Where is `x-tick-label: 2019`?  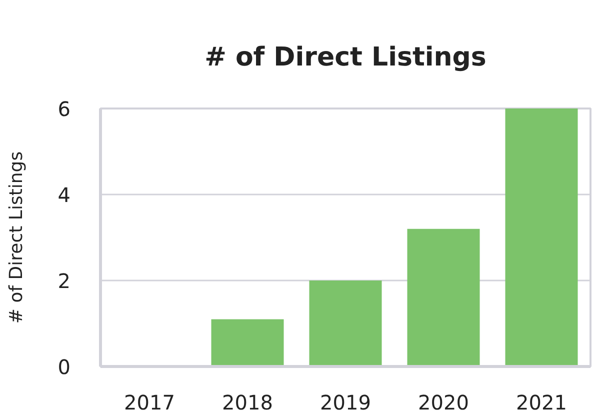 x-tick-label: 2019 is located at coordinates (345, 402).